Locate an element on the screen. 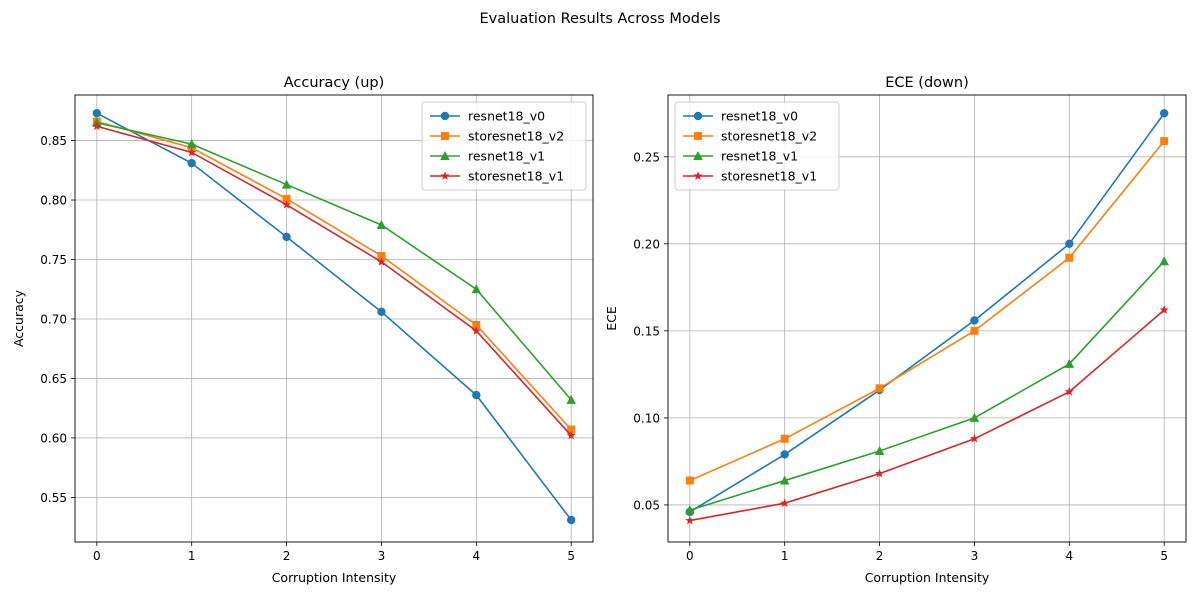 The width and height of the screenshot is (1200, 600). chart-title: Accuracy (up) is located at coordinates (334, 83).